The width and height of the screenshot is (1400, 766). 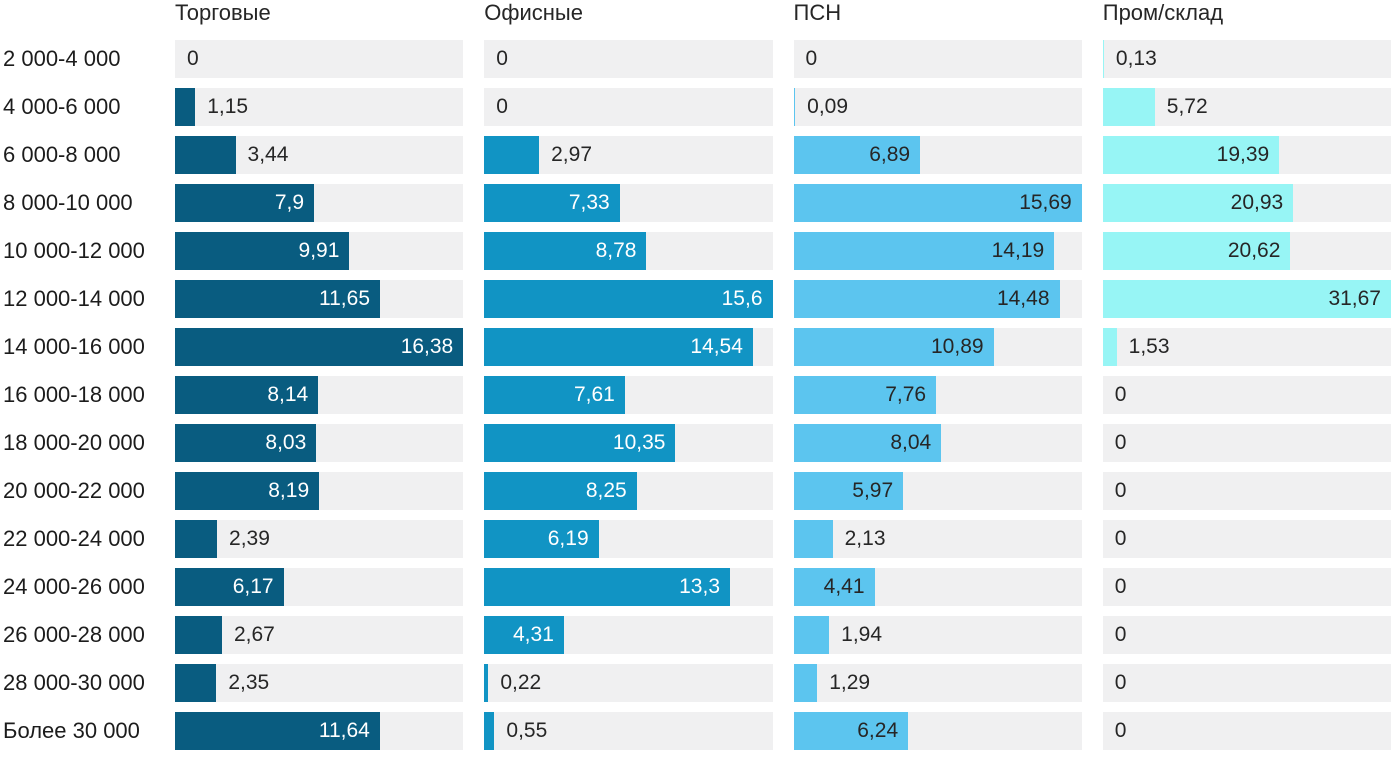 I want to click on bar: 20,62, so click(x=1196, y=251).